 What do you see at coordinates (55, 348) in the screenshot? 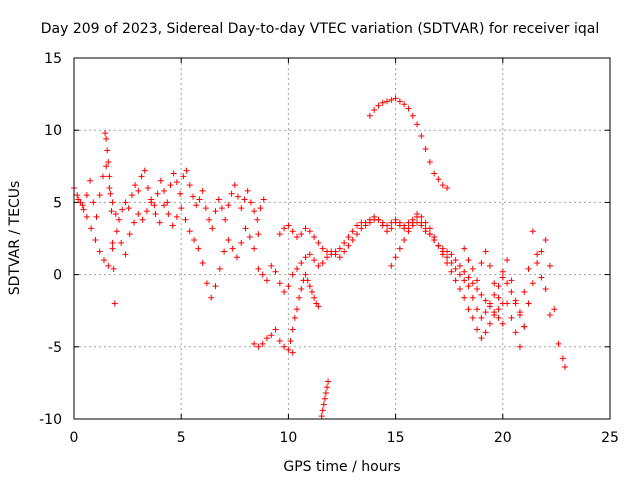
I see `y-tick-label: -5` at bounding box center [55, 348].